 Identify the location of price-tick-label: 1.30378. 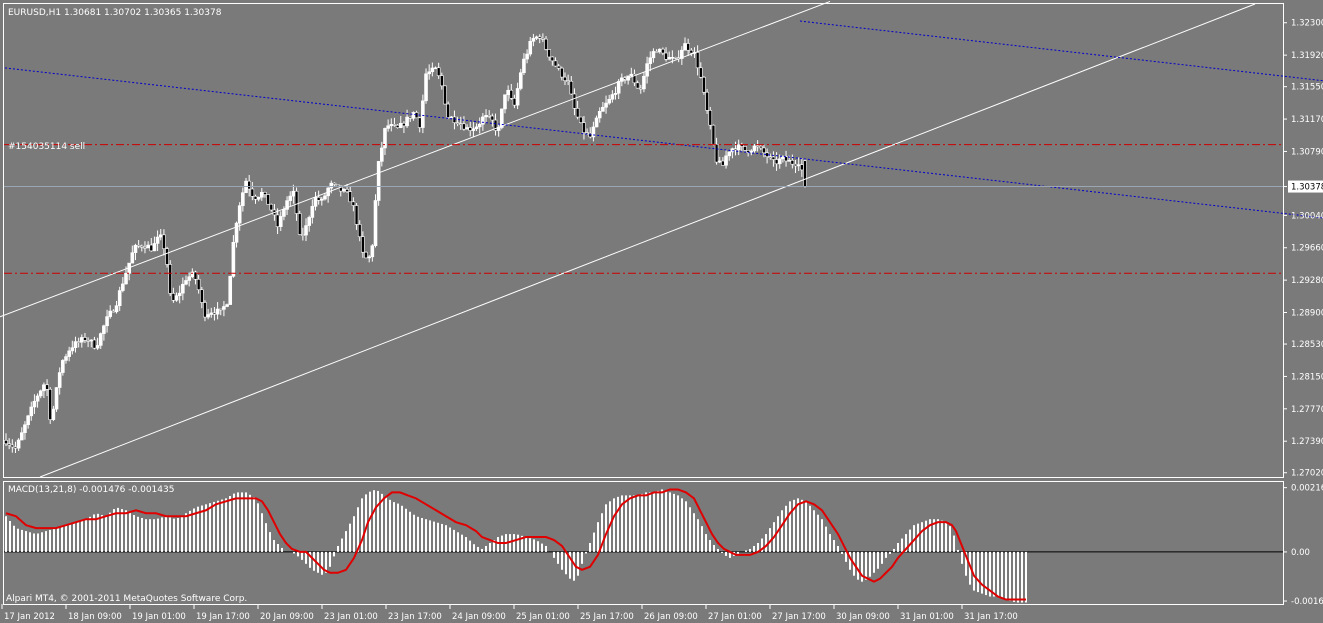
(1307, 188).